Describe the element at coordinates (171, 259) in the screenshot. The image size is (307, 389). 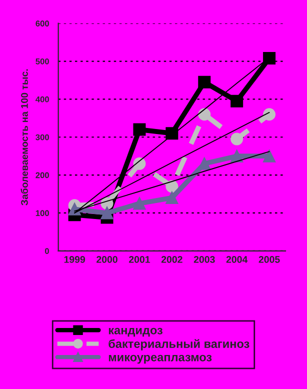
I see `x-tick-label: 2002` at that location.